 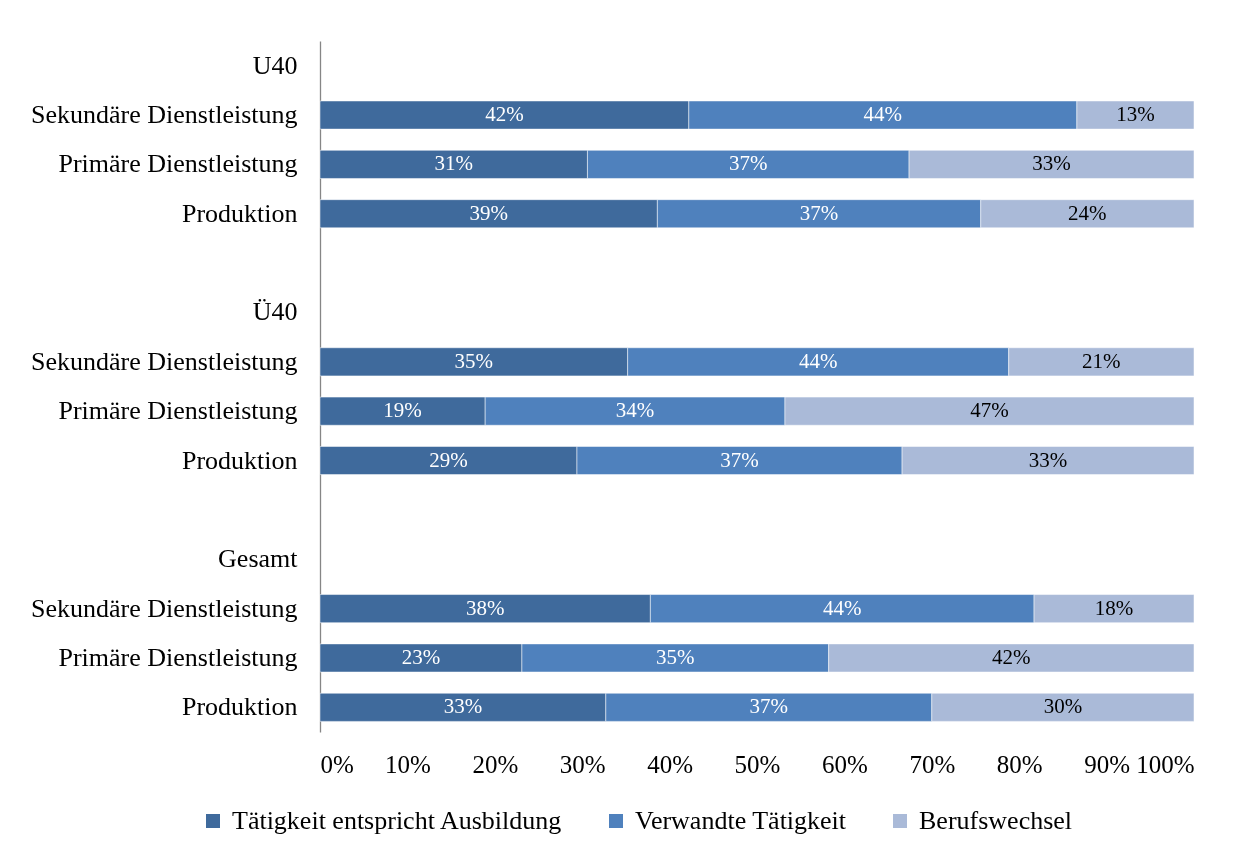 I want to click on x-tick-label: 90%, so click(x=1107, y=764).